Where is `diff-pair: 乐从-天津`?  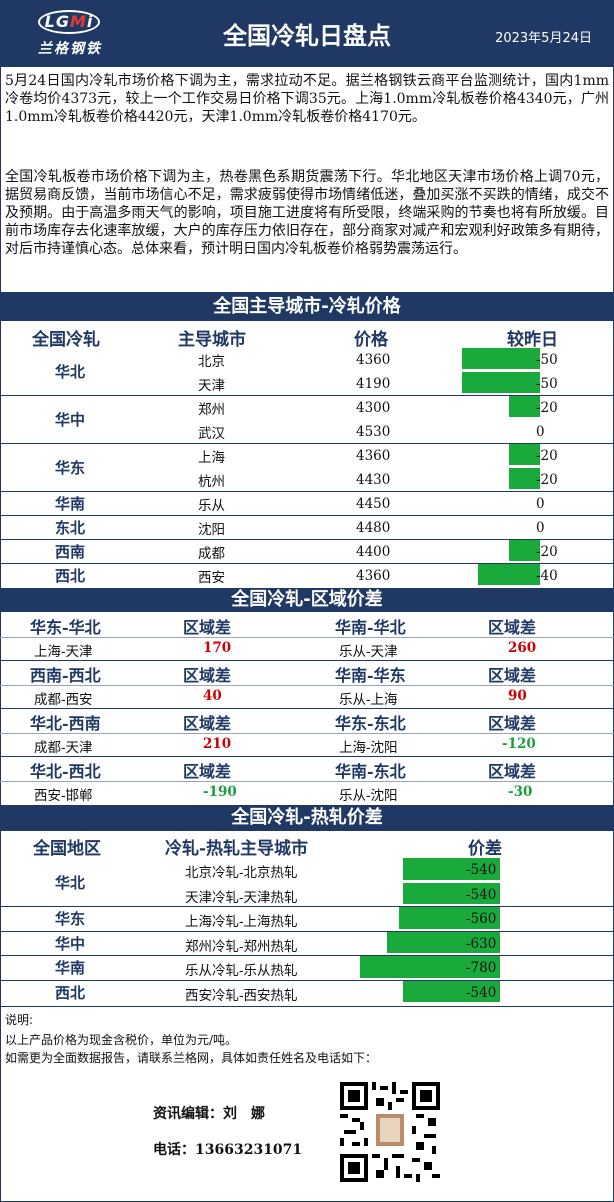 diff-pair: 乐从-天津 is located at coordinates (368, 652).